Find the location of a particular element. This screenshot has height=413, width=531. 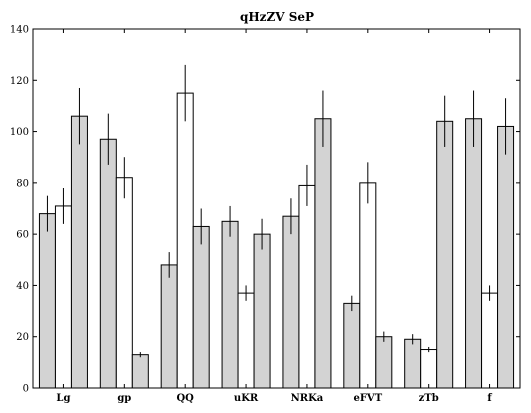

y-tick-label: 100 is located at coordinates (19, 132).